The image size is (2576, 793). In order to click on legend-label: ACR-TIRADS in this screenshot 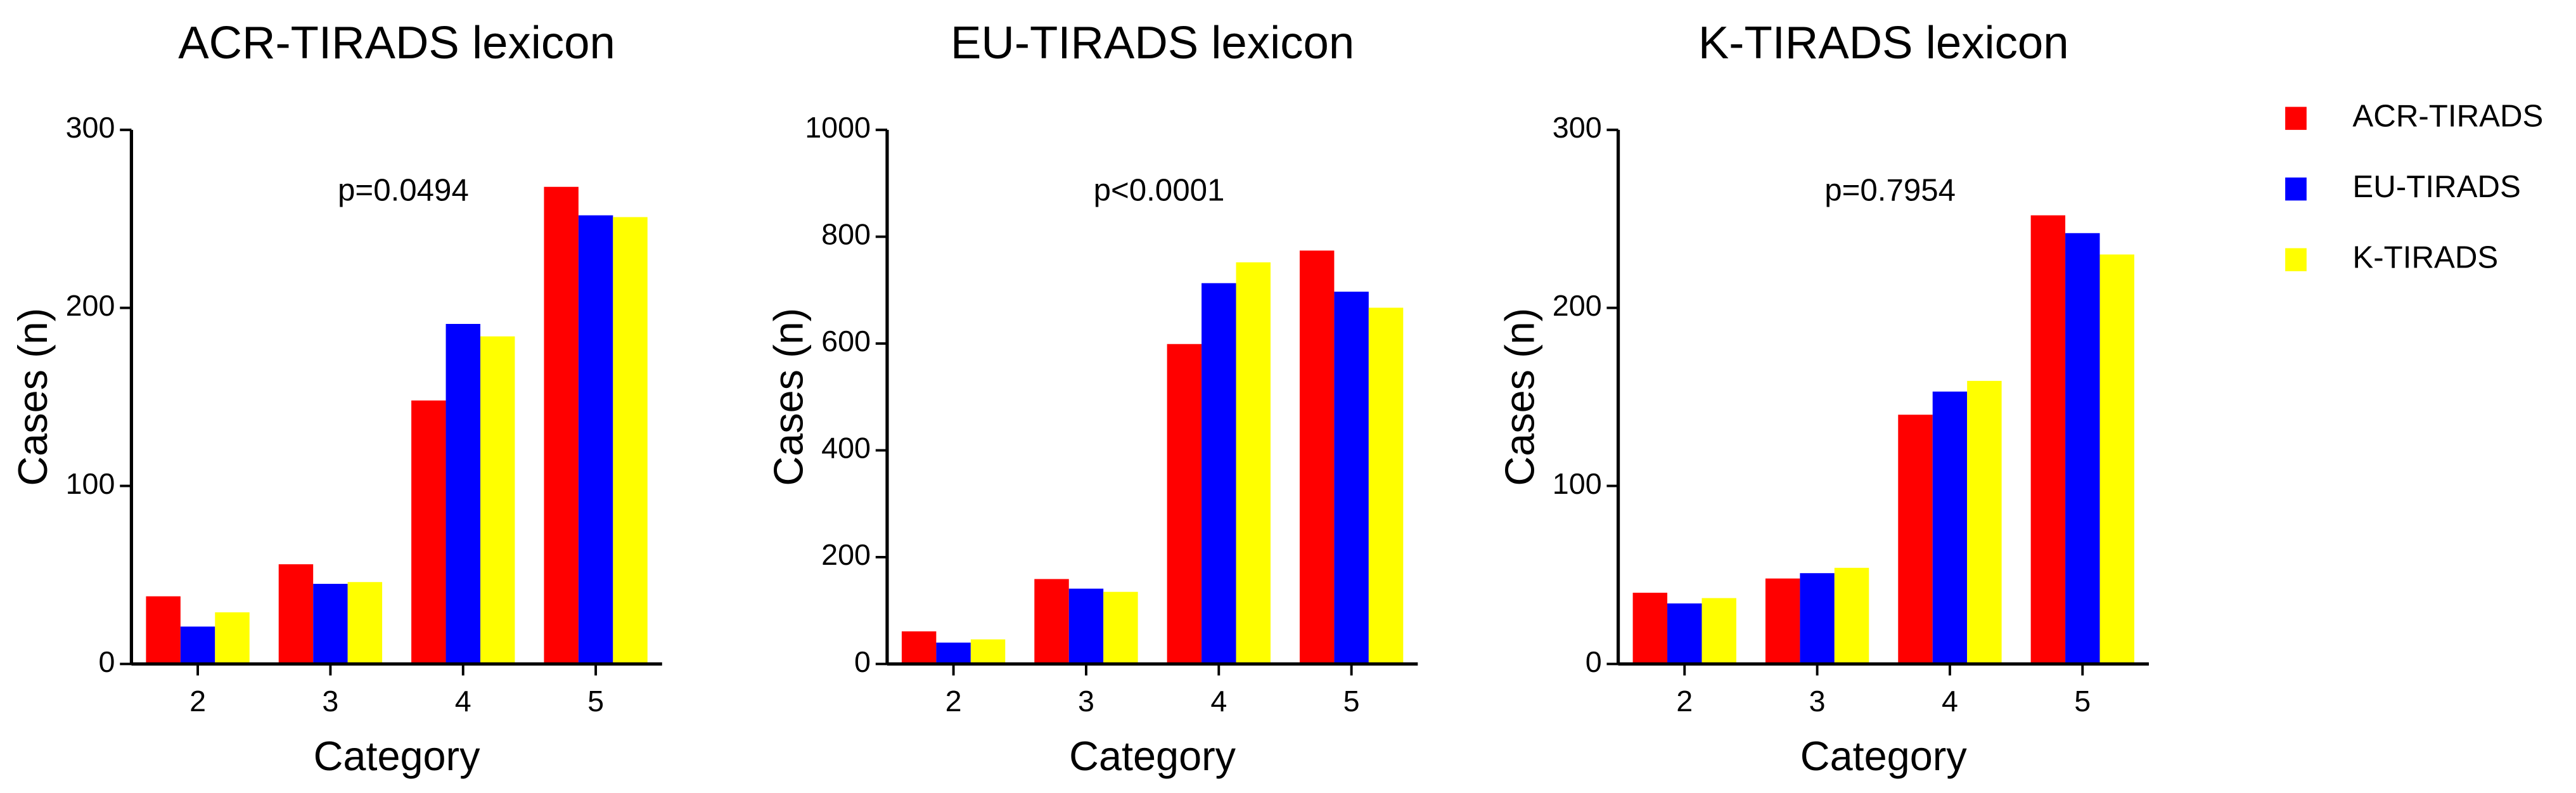, I will do `click(2447, 117)`.